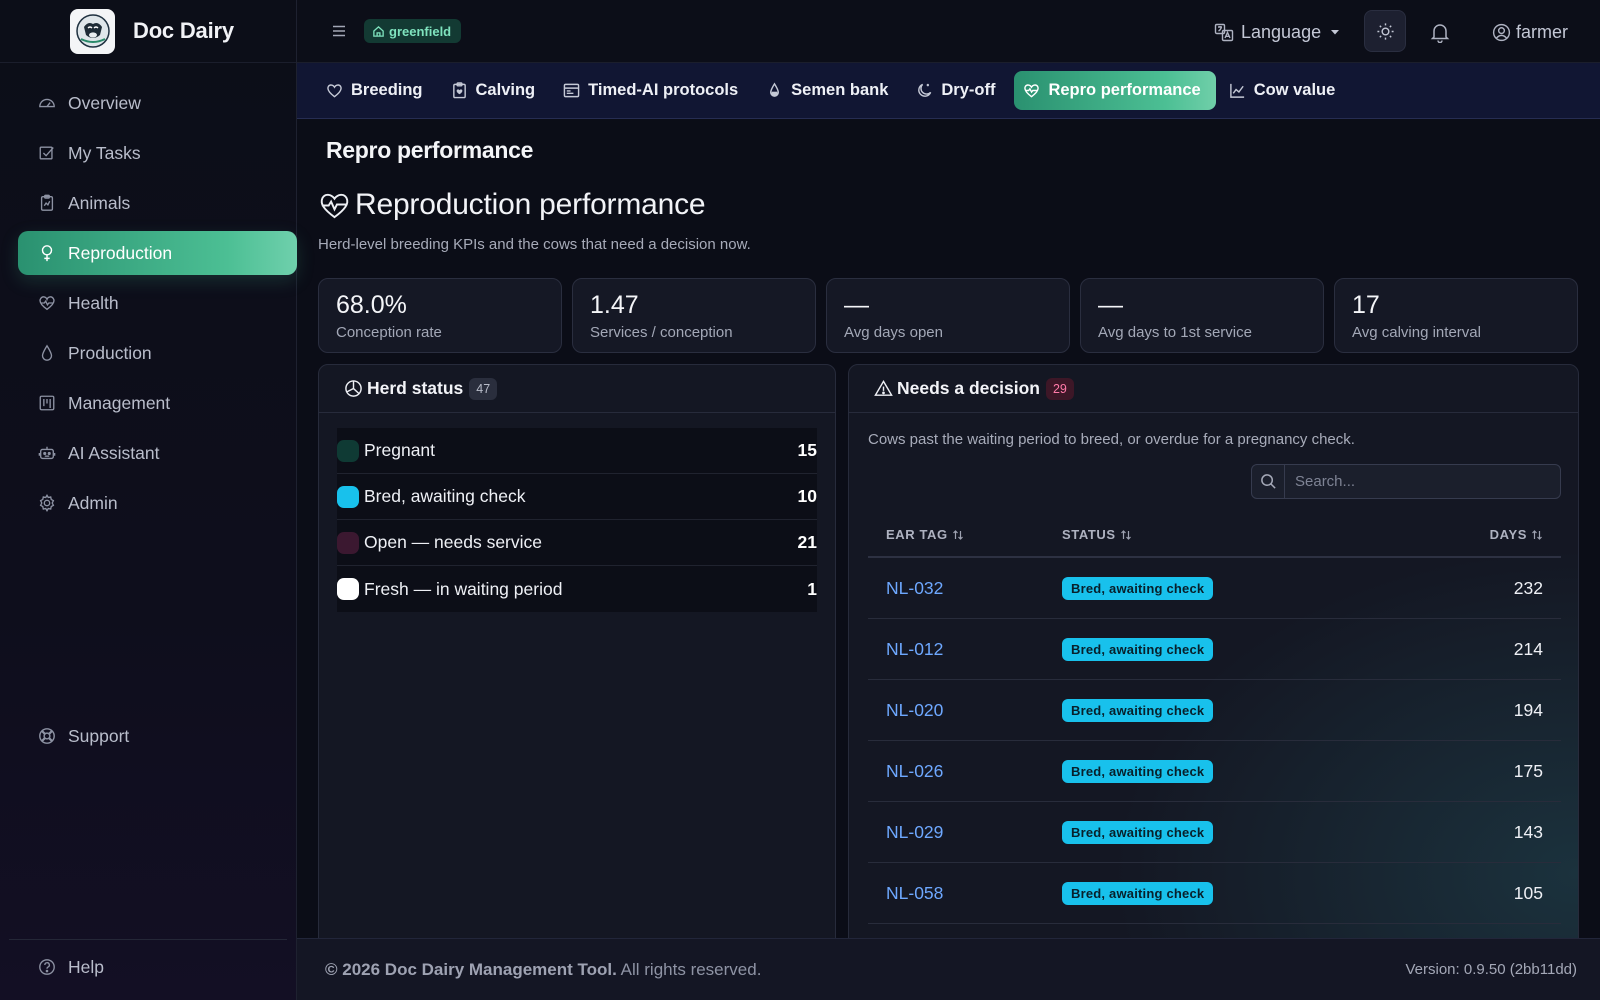 The width and height of the screenshot is (1600, 1000). I want to click on sidebar-item-management: Management, so click(157, 403).